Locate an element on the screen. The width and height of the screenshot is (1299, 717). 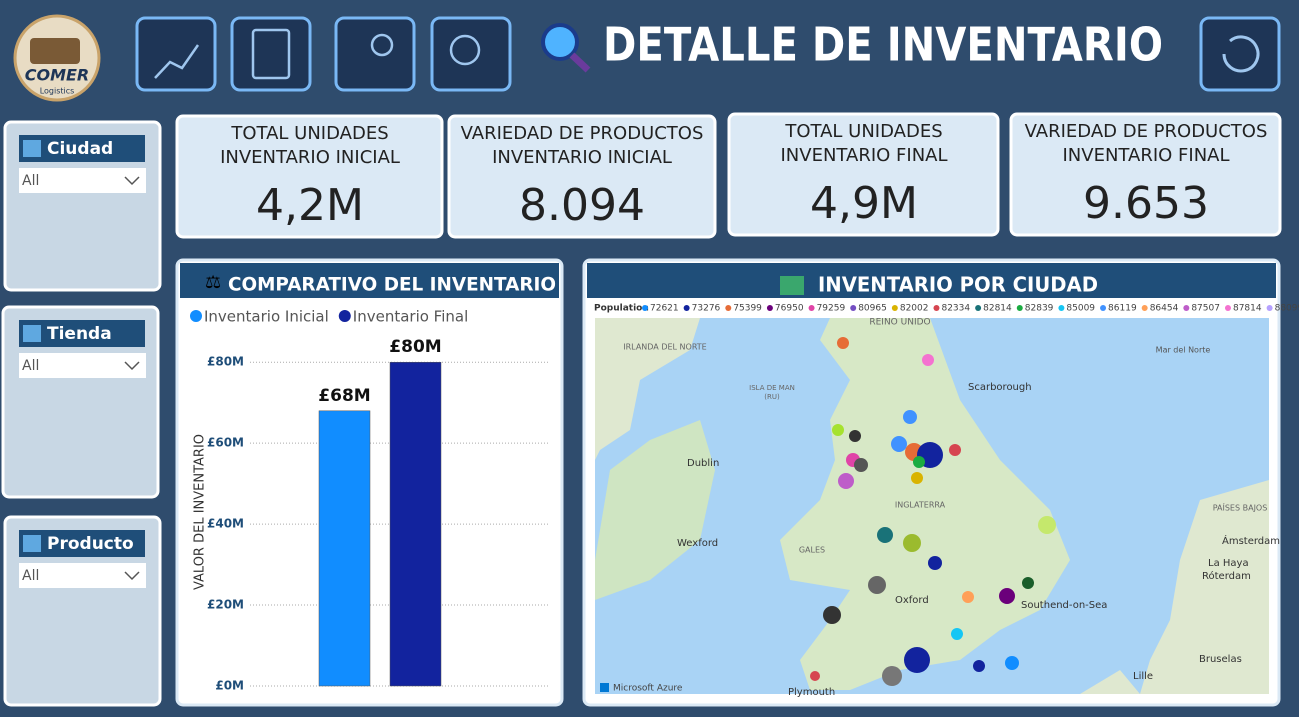
map-legend-label: 86119 is located at coordinates (1122, 309).